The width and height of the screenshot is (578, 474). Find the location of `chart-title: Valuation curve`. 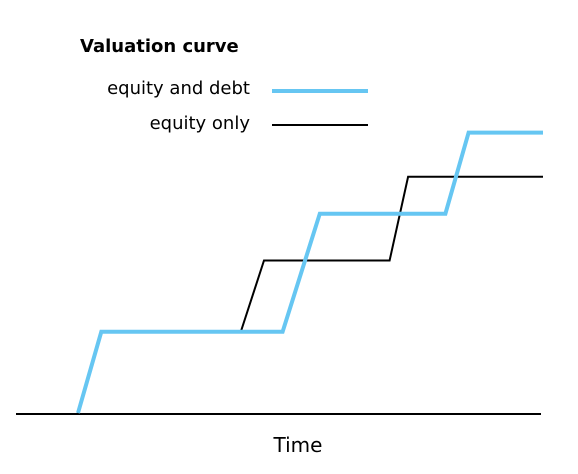

chart-title: Valuation curve is located at coordinates (159, 46).